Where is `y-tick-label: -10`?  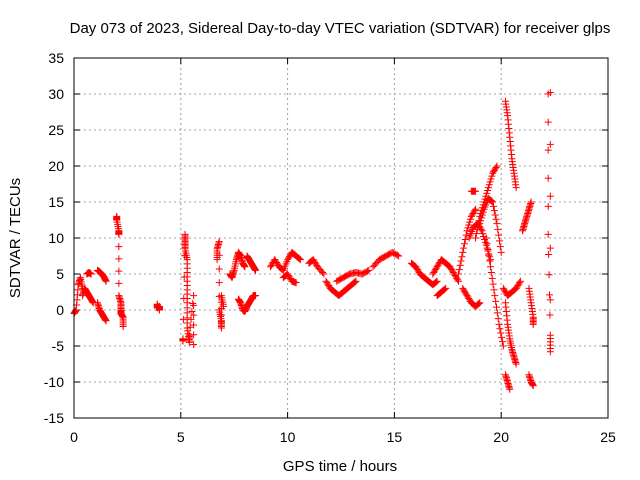
y-tick-label: -10 is located at coordinates (54, 382).